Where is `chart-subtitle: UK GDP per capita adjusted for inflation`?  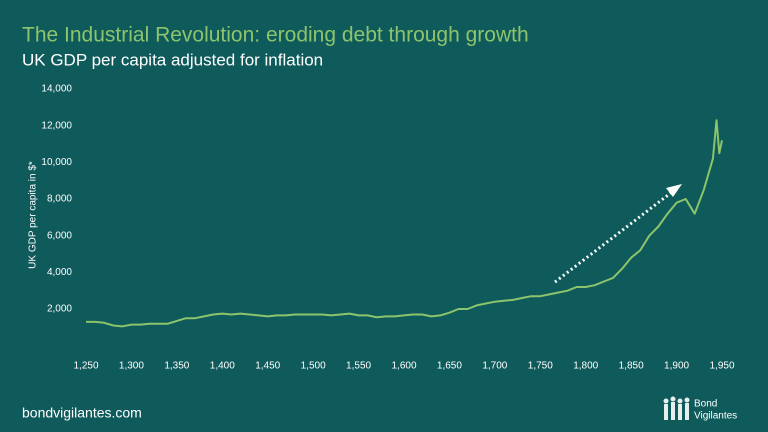
chart-subtitle: UK GDP per capita adjusted for inflation is located at coordinates (172, 59).